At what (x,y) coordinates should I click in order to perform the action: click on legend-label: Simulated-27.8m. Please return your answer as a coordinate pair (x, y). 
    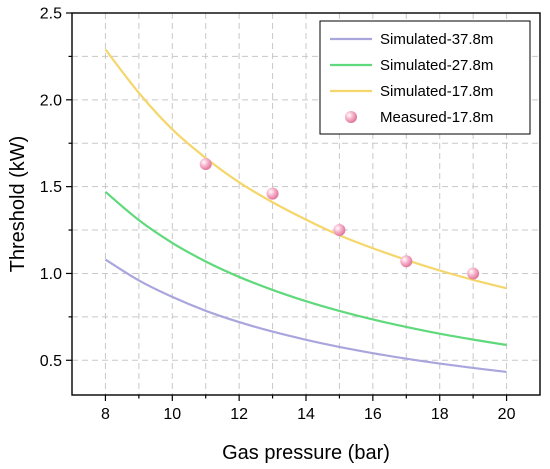
    Looking at the image, I should click on (436, 65).